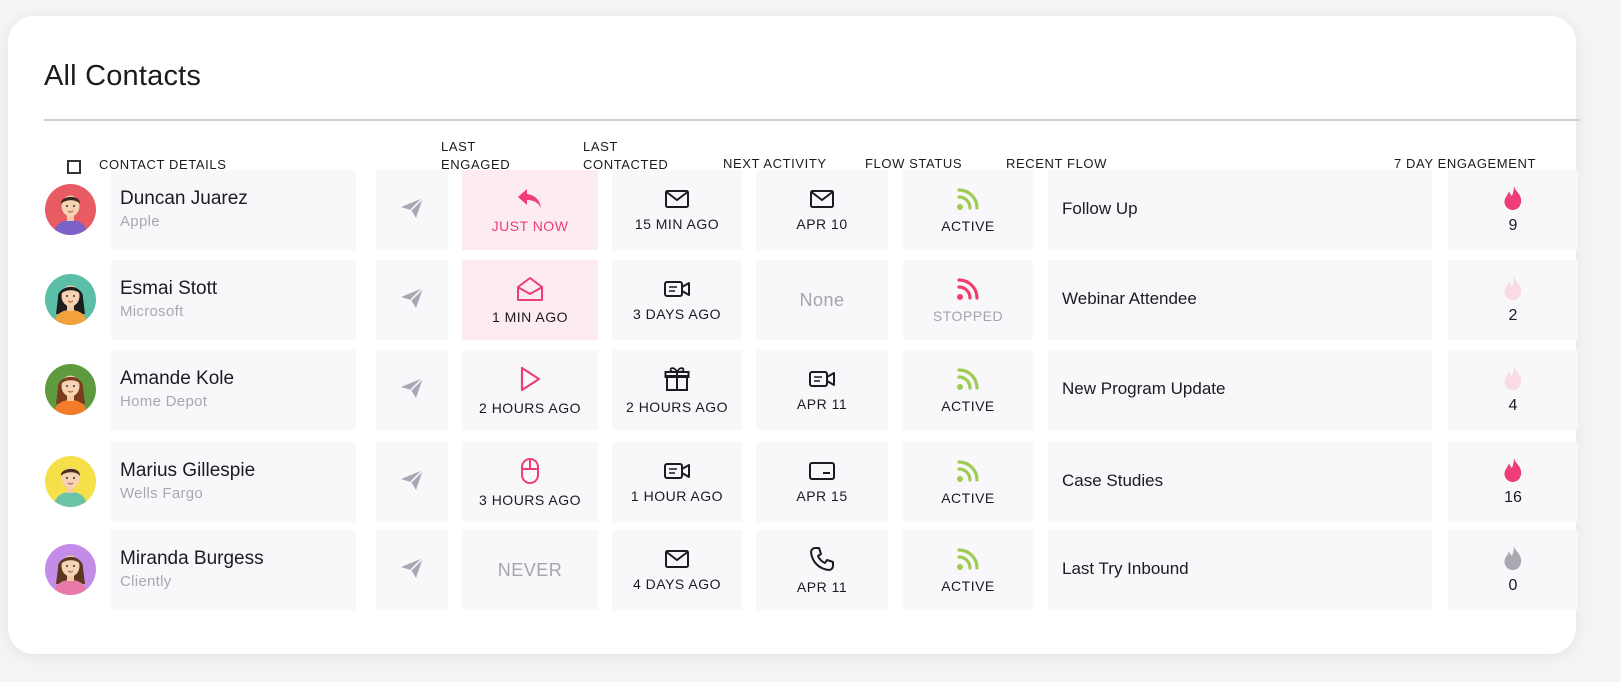 The height and width of the screenshot is (682, 1621). Describe the element at coordinates (530, 471) in the screenshot. I see `mouse-click-icon` at that location.